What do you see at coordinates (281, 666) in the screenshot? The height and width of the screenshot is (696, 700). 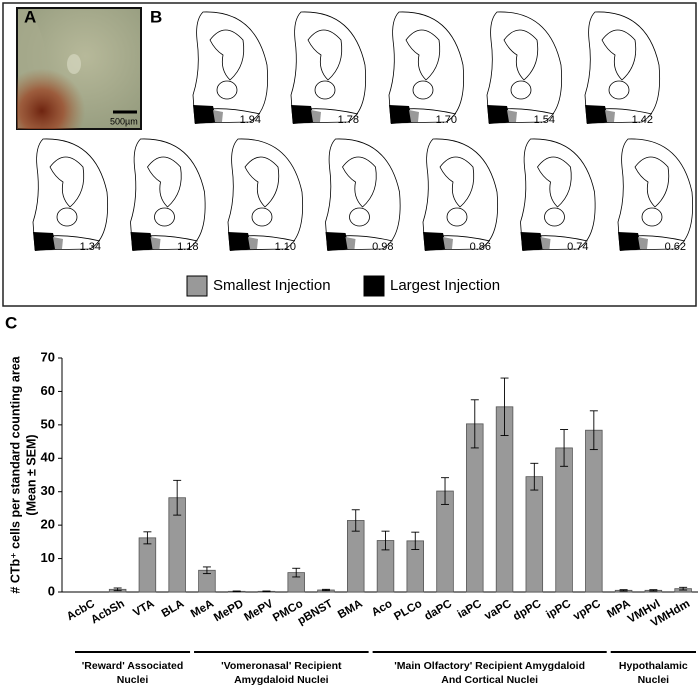 I see `group-label: 'Vomeronasal' Recipient` at bounding box center [281, 666].